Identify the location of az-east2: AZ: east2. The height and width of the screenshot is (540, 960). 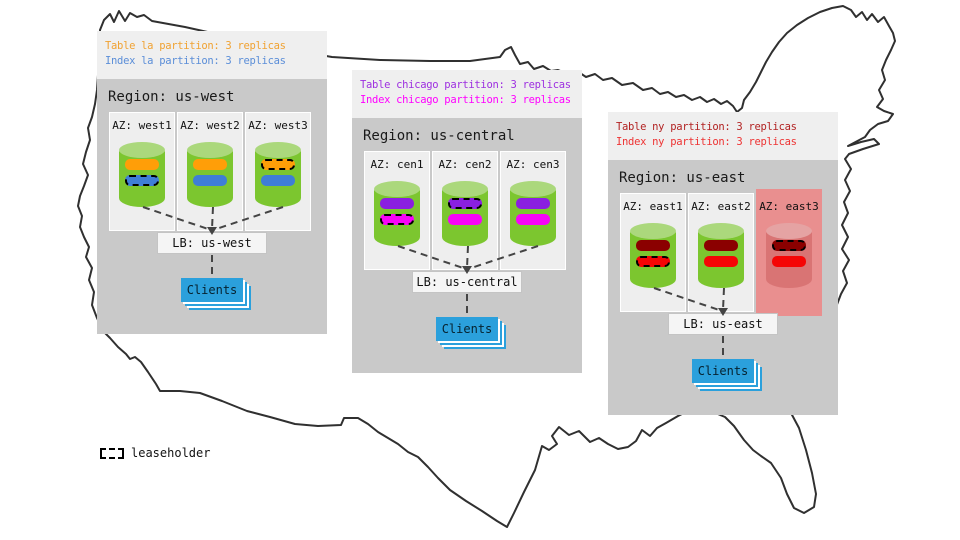
(721, 252).